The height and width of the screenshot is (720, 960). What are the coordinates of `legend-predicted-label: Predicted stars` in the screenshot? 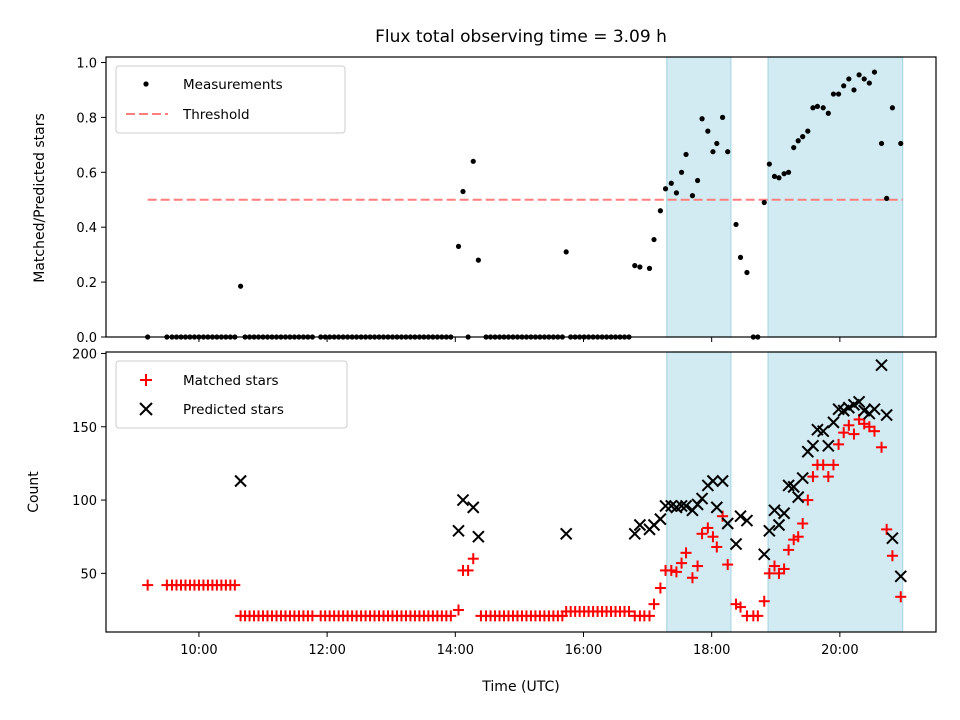 It's located at (233, 410).